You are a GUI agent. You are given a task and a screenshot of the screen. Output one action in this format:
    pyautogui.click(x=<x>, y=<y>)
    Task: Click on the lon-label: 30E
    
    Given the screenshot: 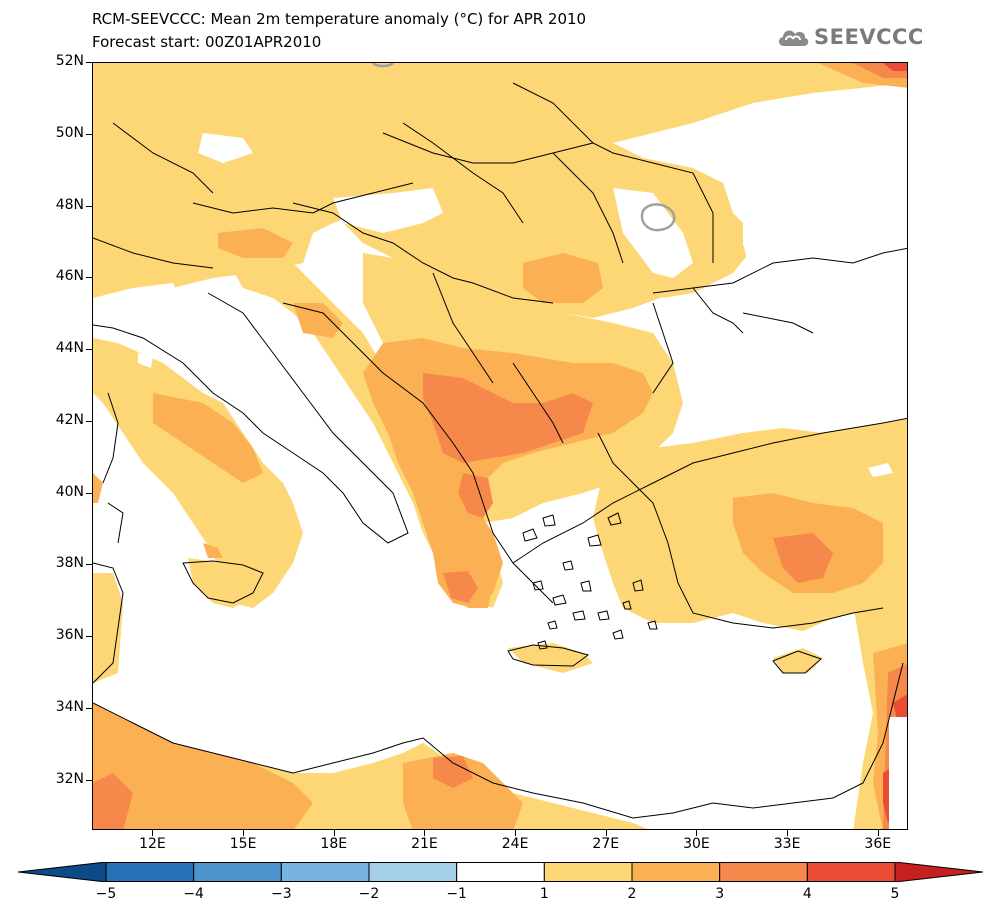 What is the action you would take?
    pyautogui.click(x=696, y=844)
    